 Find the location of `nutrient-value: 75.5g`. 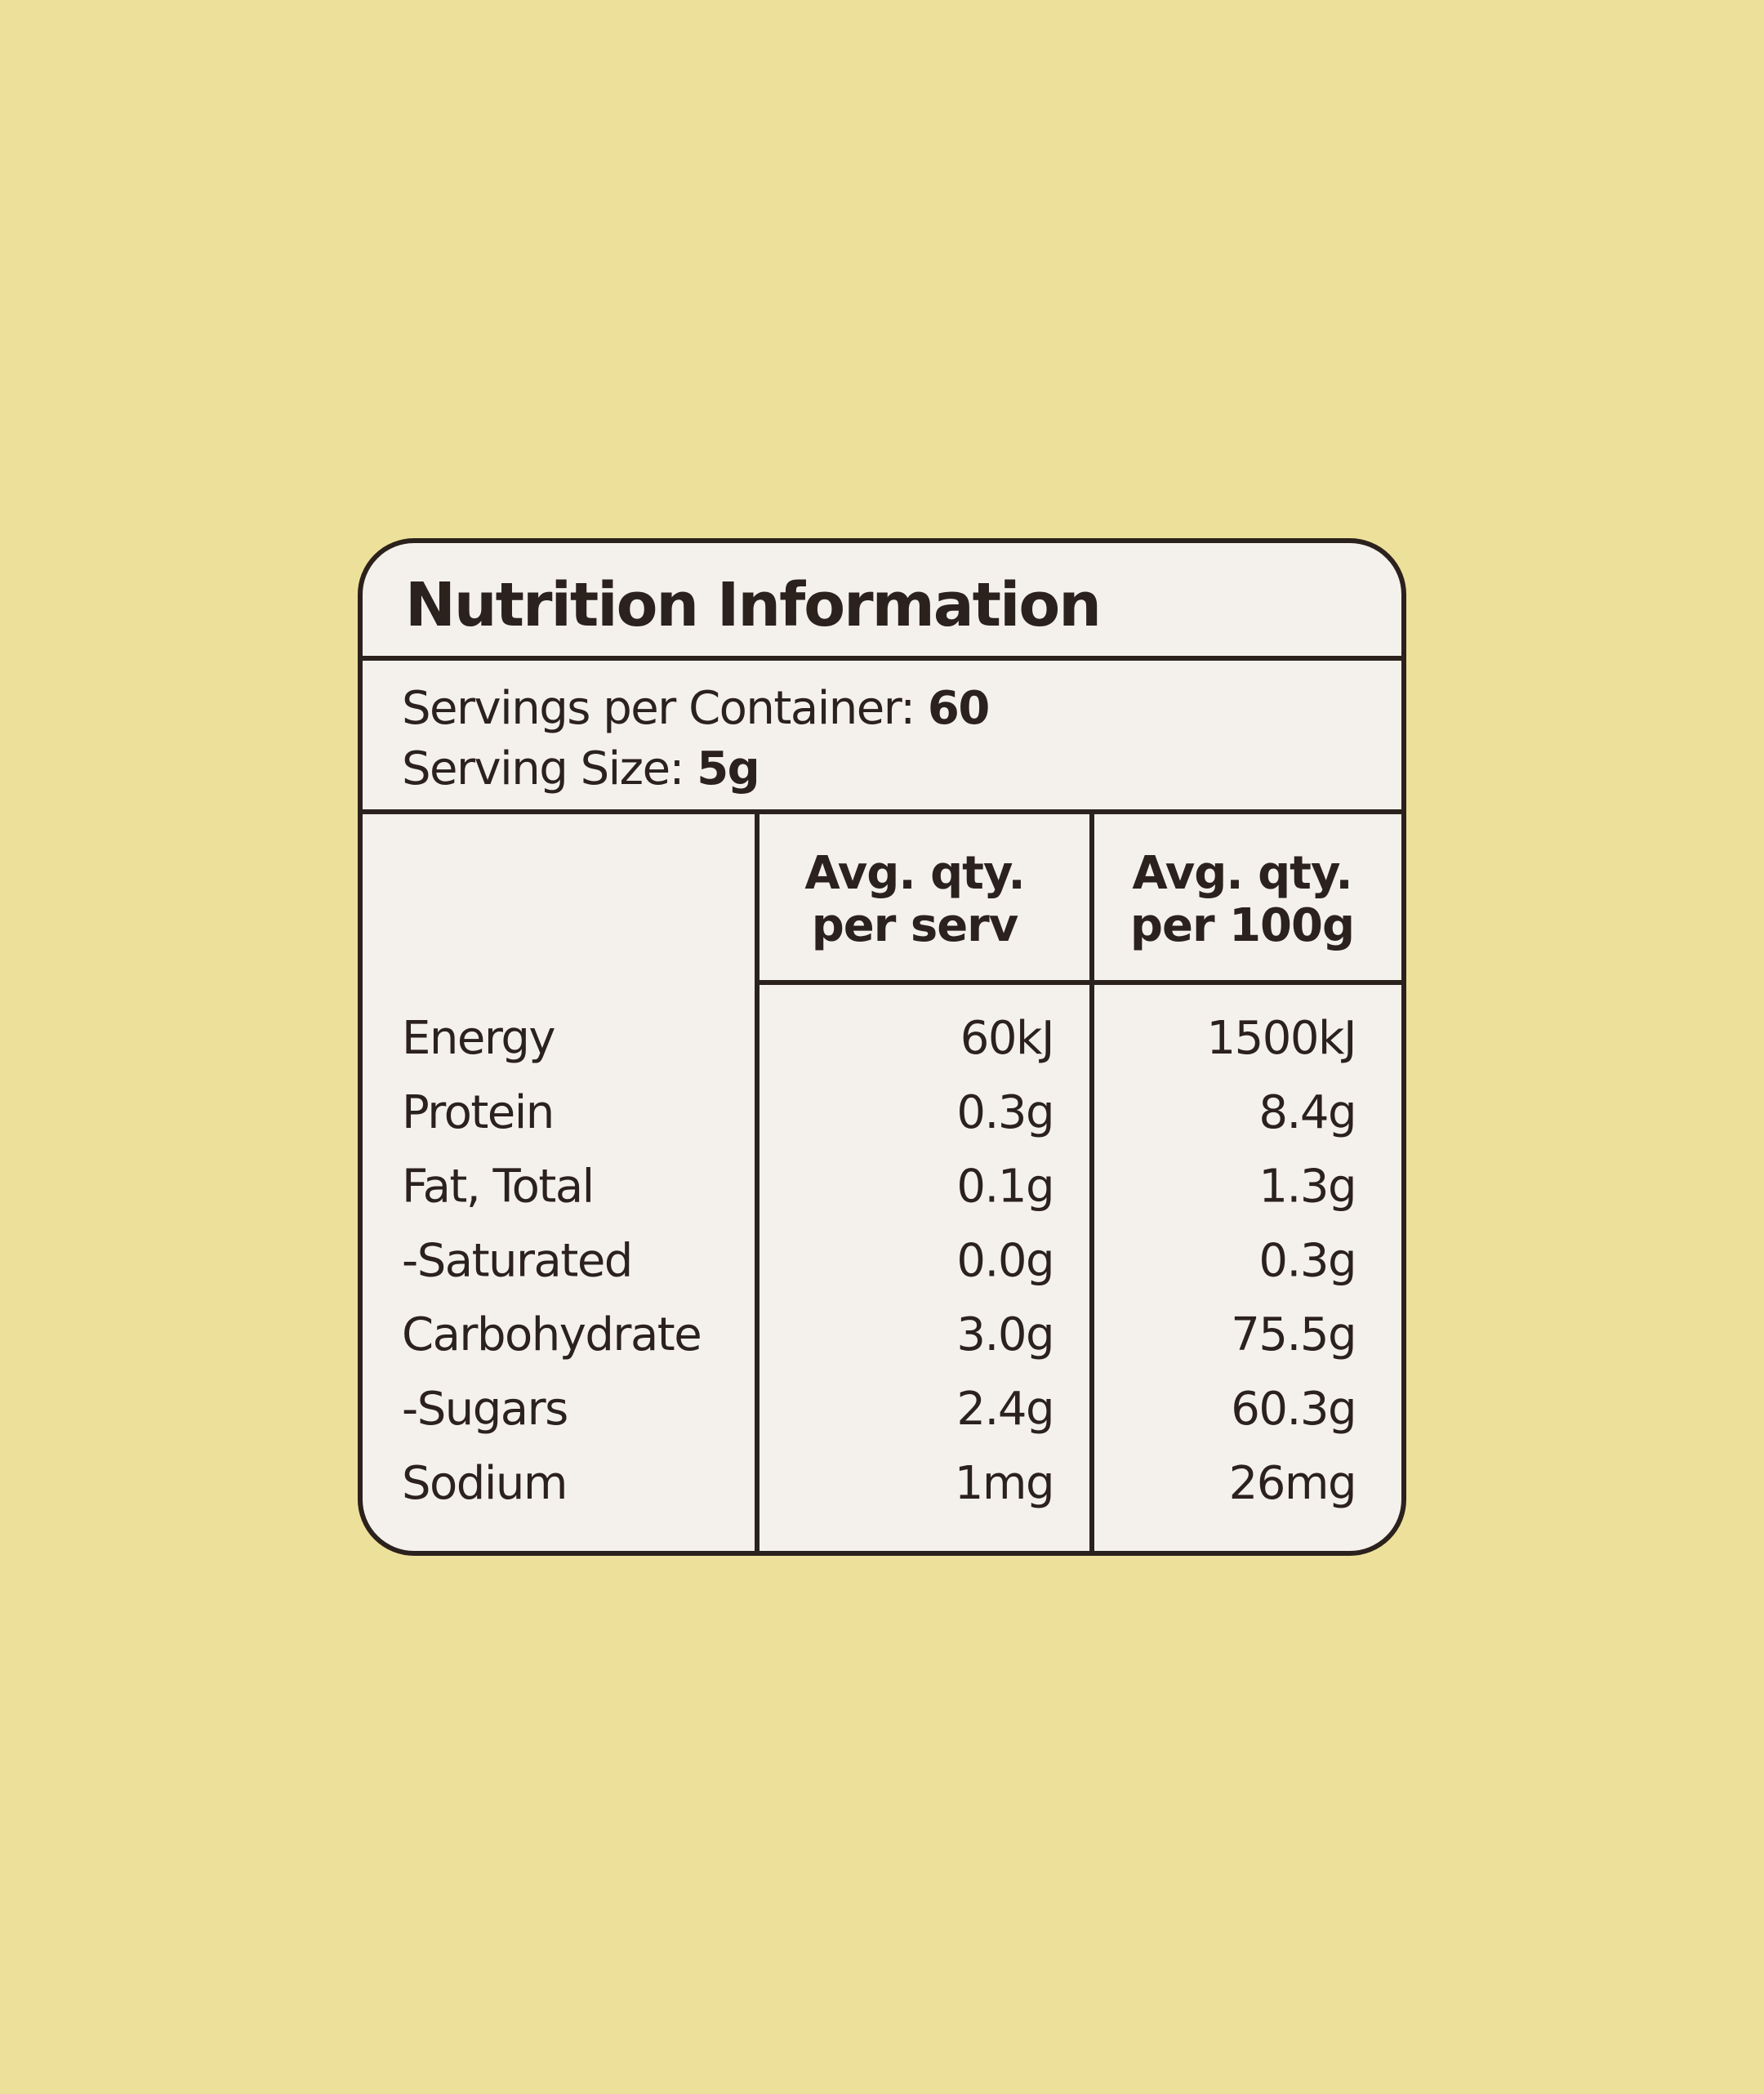

nutrient-value: 75.5g is located at coordinates (1293, 1334).